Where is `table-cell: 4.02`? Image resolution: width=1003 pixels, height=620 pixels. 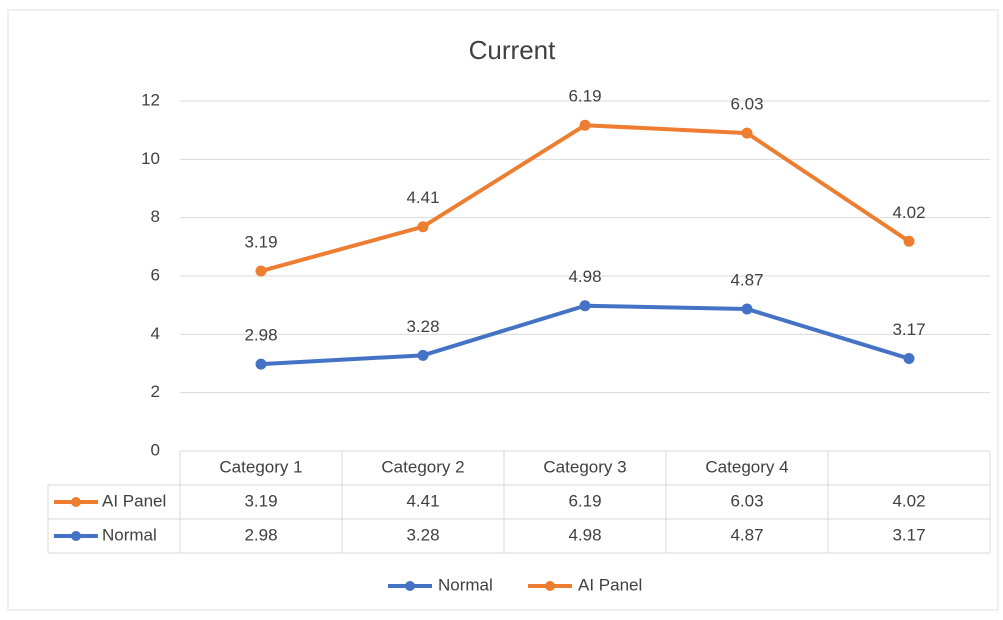
table-cell: 4.02 is located at coordinates (908, 500).